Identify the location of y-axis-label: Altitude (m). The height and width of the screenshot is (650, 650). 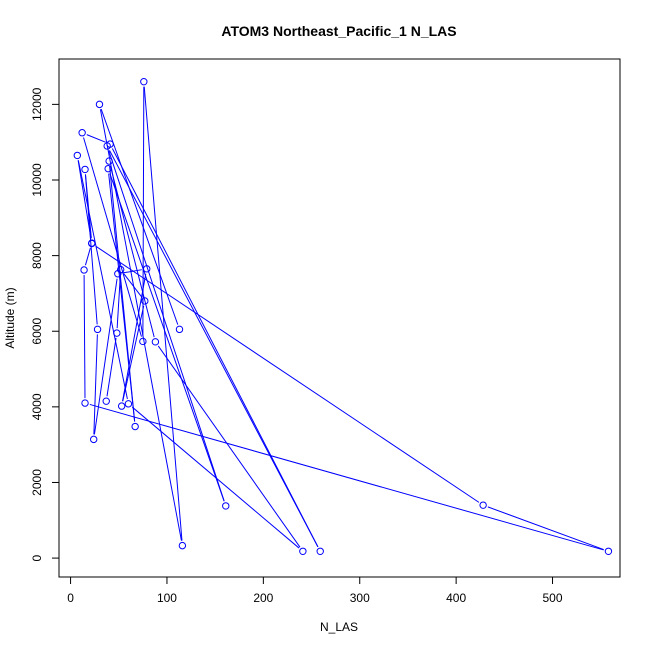
(10, 317).